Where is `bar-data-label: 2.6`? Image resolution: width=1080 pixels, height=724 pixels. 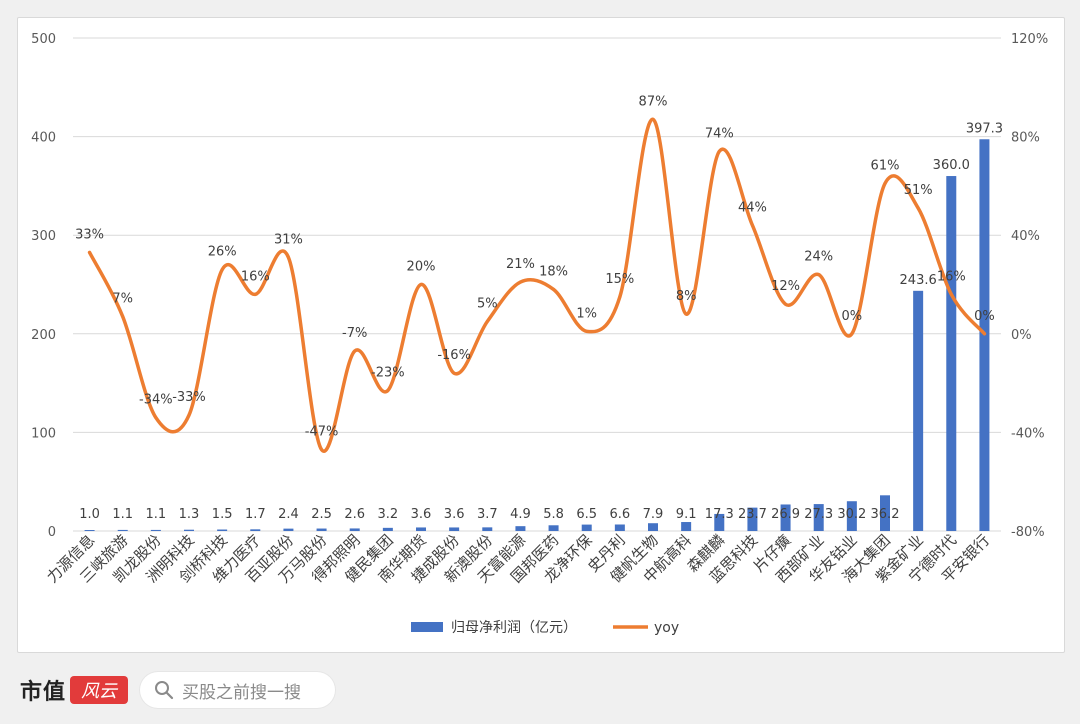
bar-data-label: 2.6 is located at coordinates (354, 514).